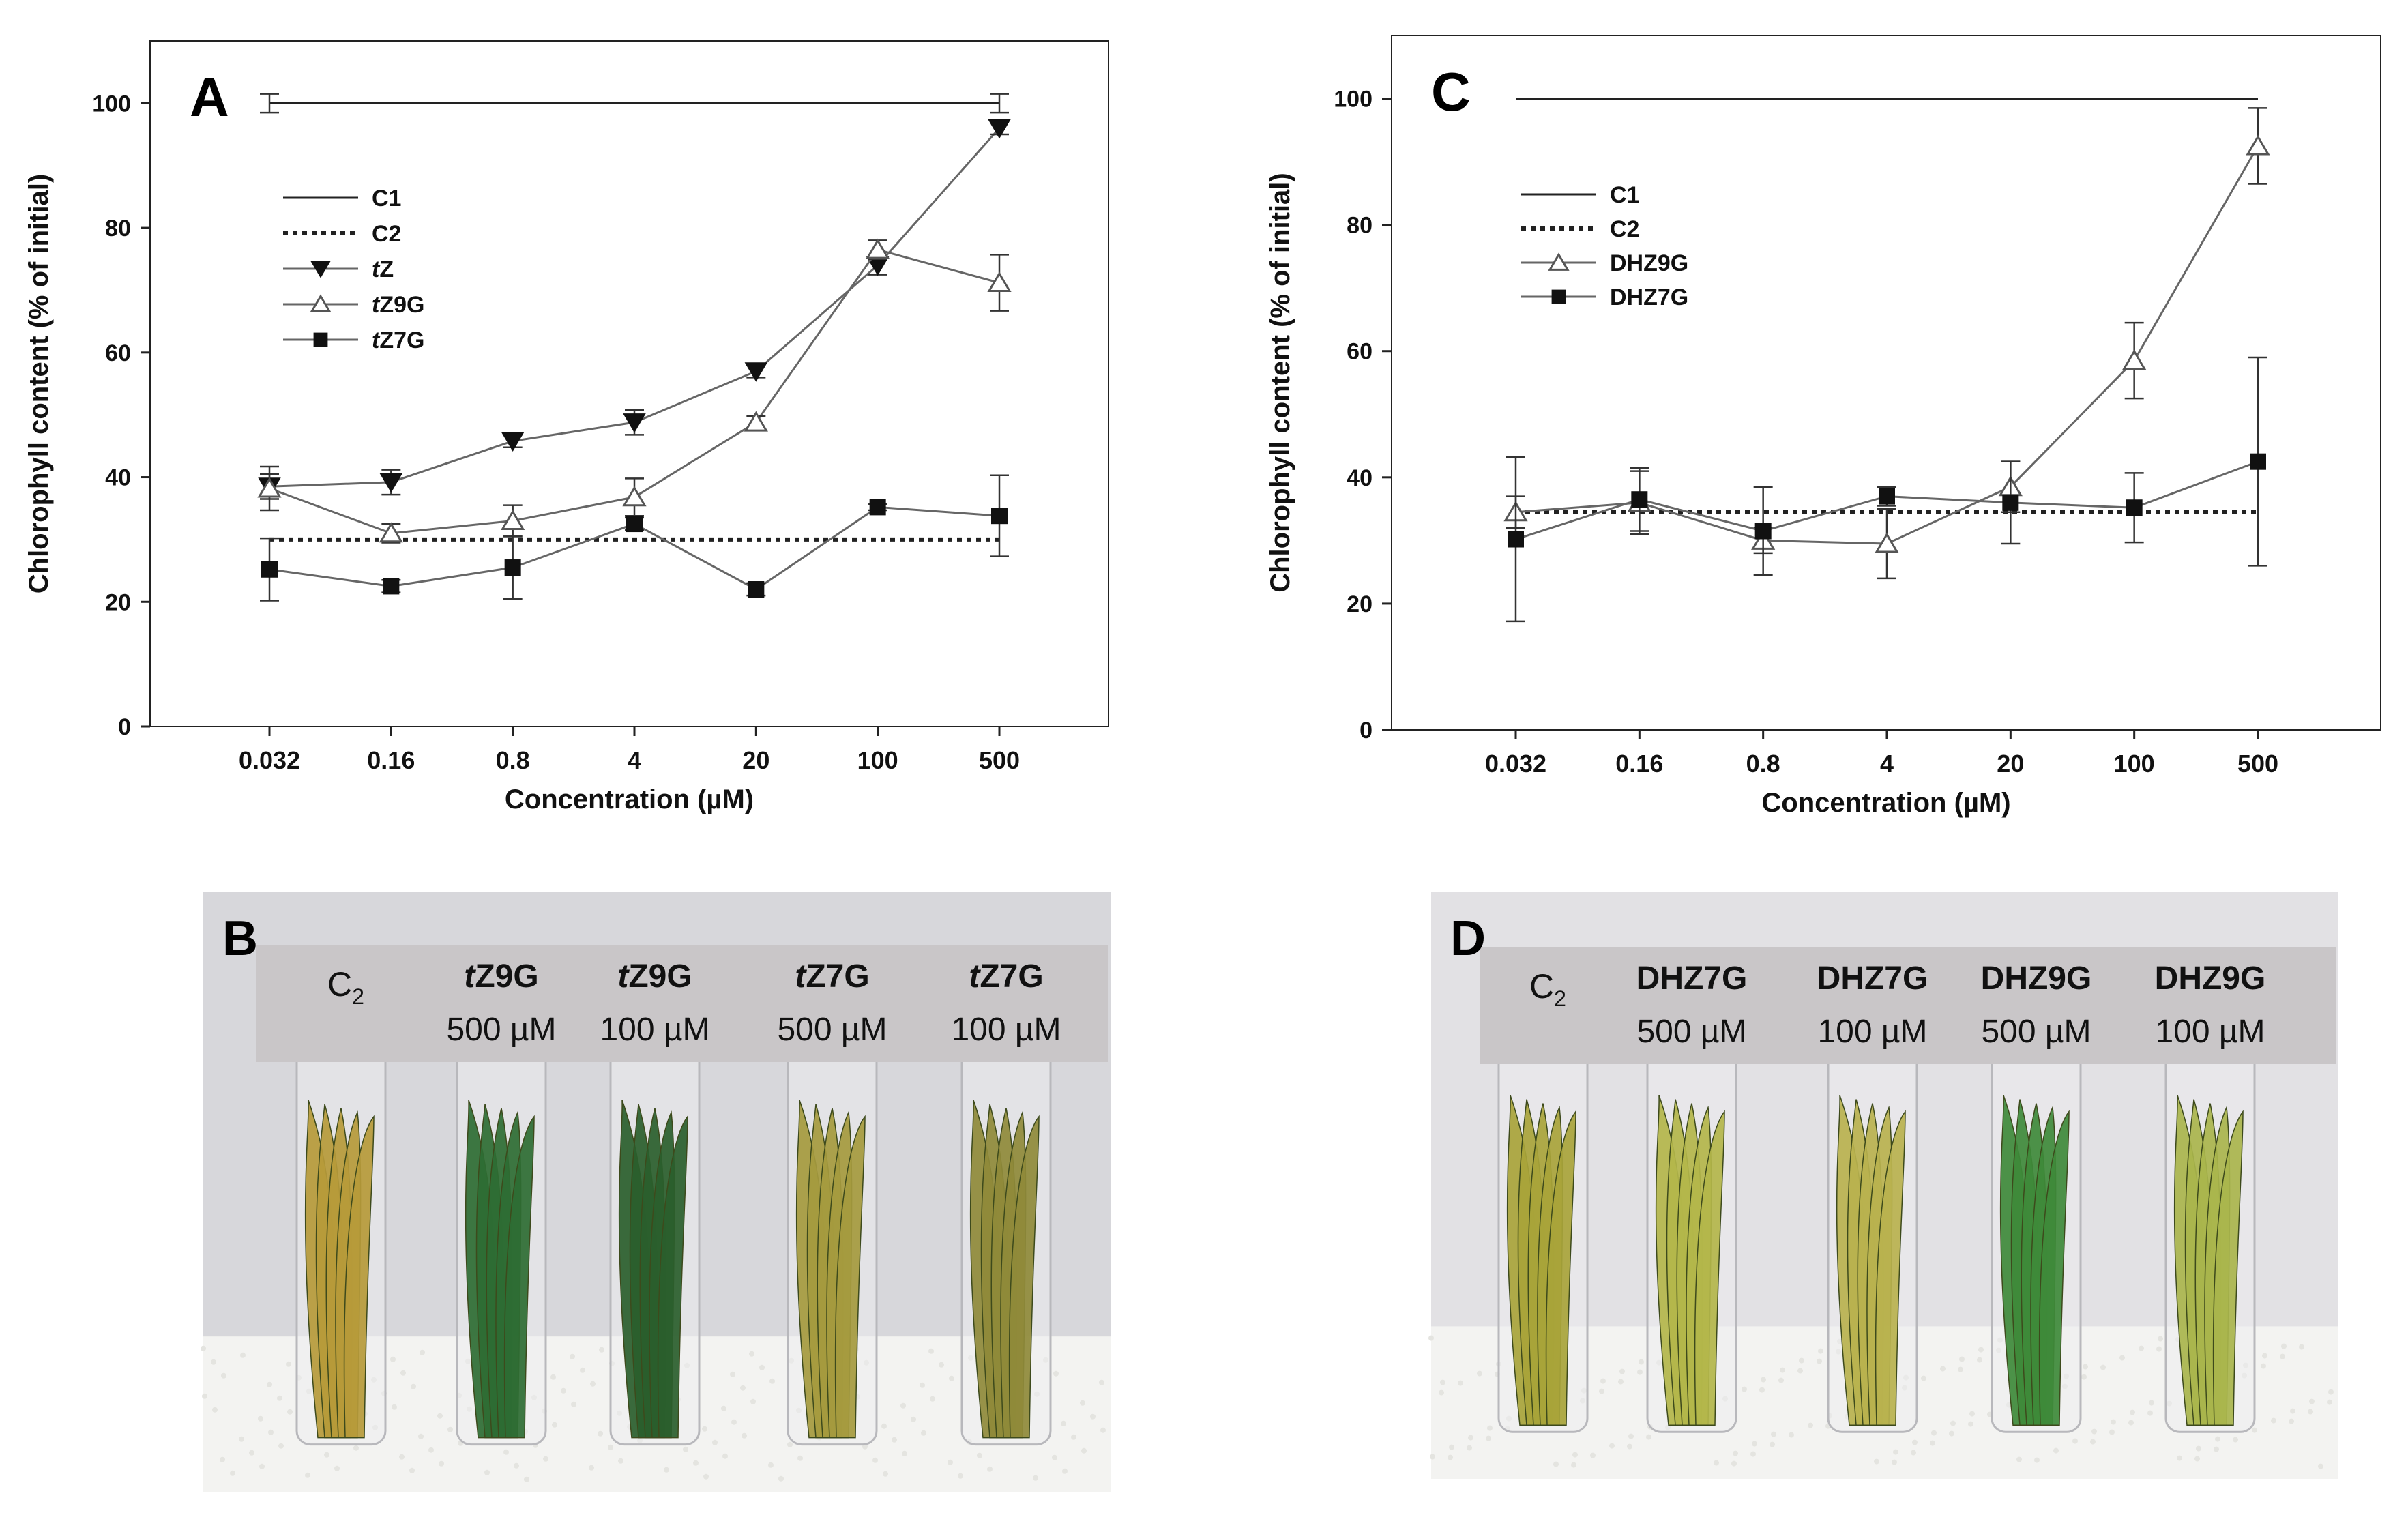  Describe the element at coordinates (654, 976) in the screenshot. I see `tube-label-compound: tZ9G` at that location.